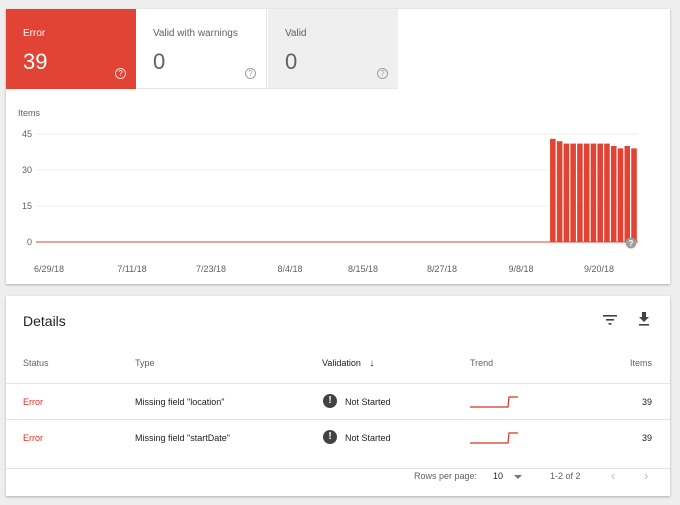 This screenshot has height=505, width=680. Describe the element at coordinates (27, 206) in the screenshot. I see `y-tick-label: 15` at that location.